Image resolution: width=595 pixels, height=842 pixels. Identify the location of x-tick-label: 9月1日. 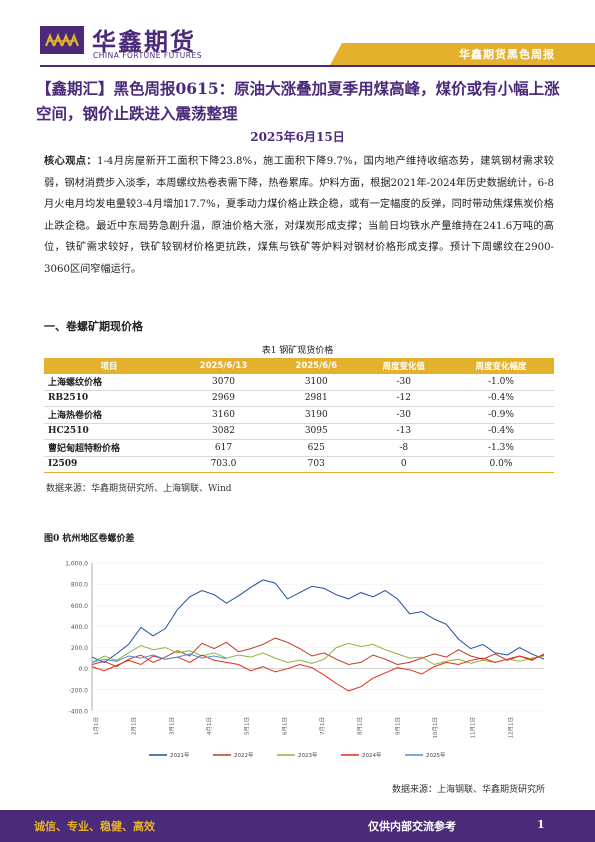
(397, 726).